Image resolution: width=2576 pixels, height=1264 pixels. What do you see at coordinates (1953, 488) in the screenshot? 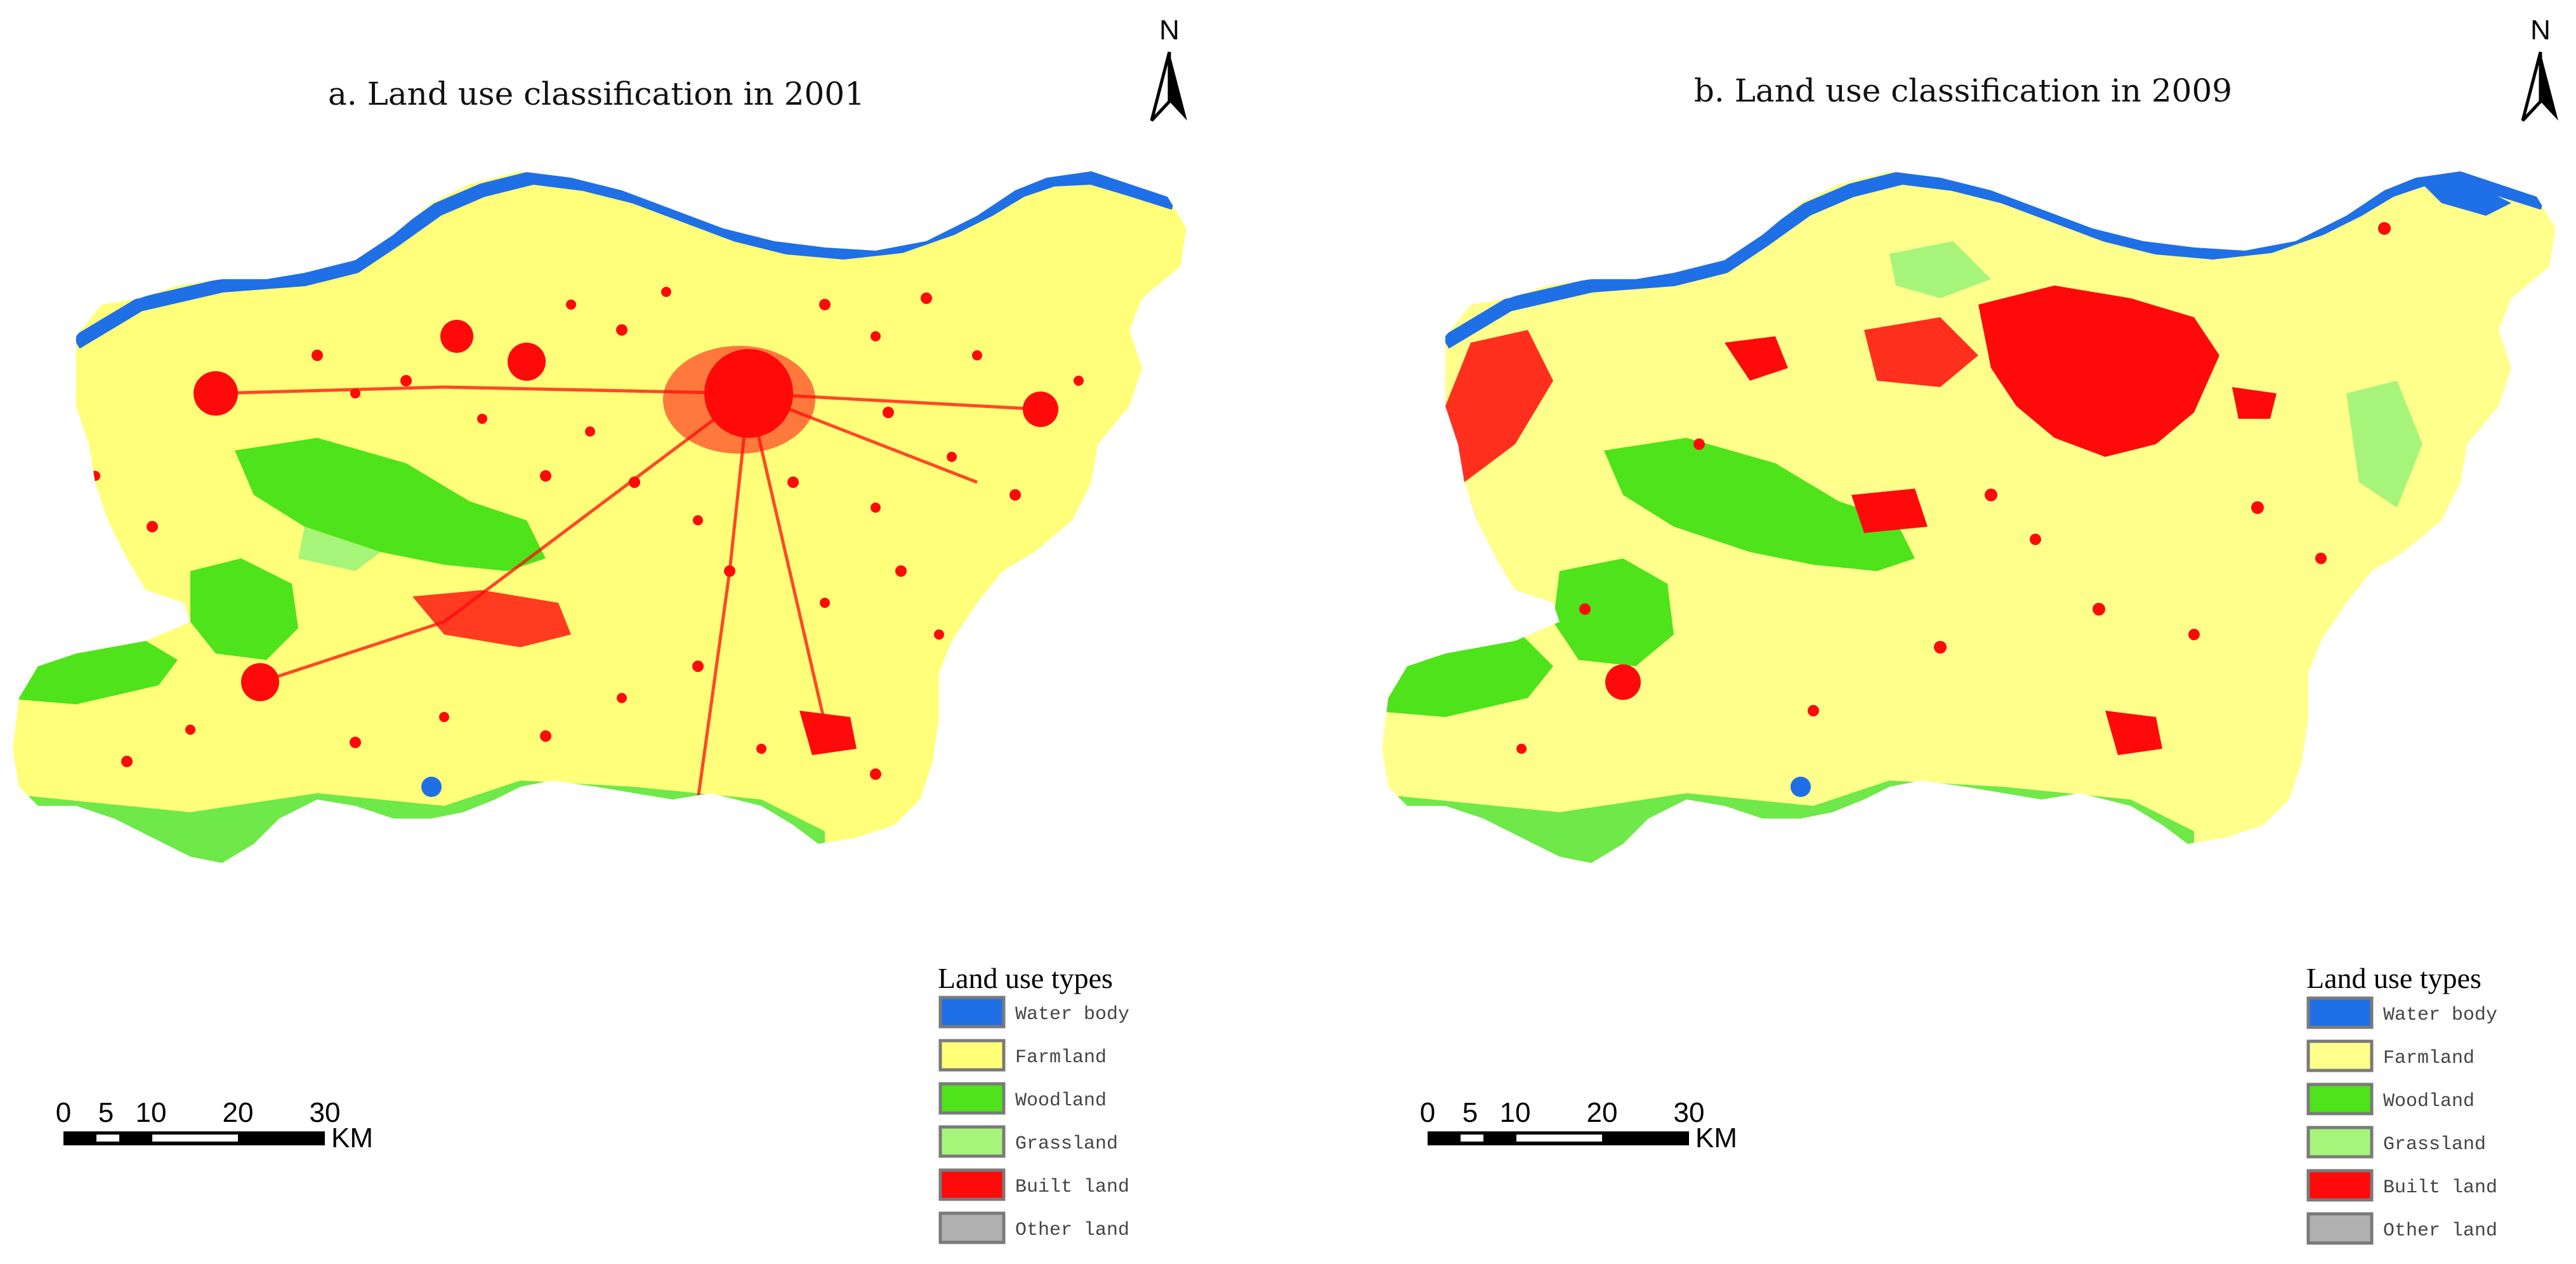
I see `built-scatter` at bounding box center [1953, 488].